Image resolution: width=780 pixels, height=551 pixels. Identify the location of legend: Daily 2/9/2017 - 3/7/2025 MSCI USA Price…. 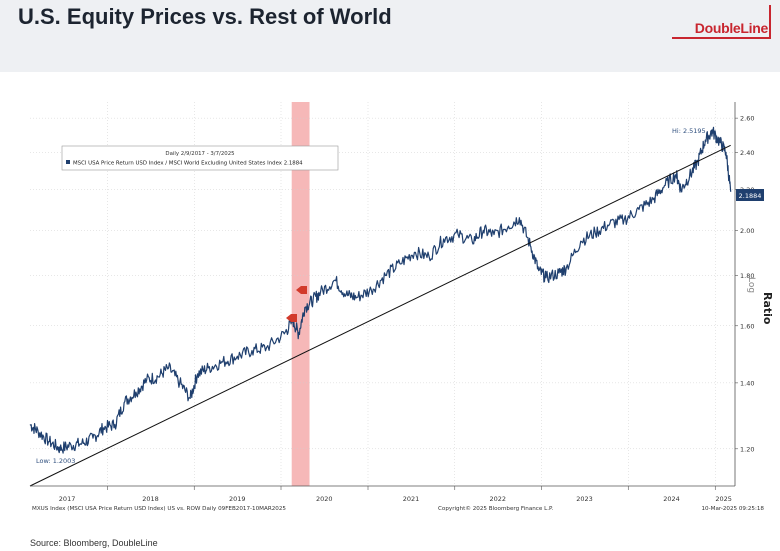
(200, 158).